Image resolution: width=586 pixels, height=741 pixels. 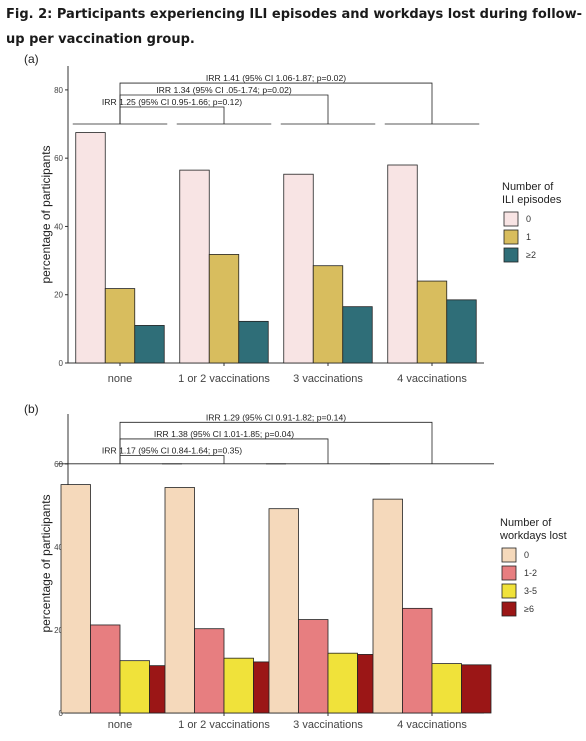 What do you see at coordinates (328, 379) in the screenshot?
I see `x-tick-label-a-2: 3 vaccinations` at bounding box center [328, 379].